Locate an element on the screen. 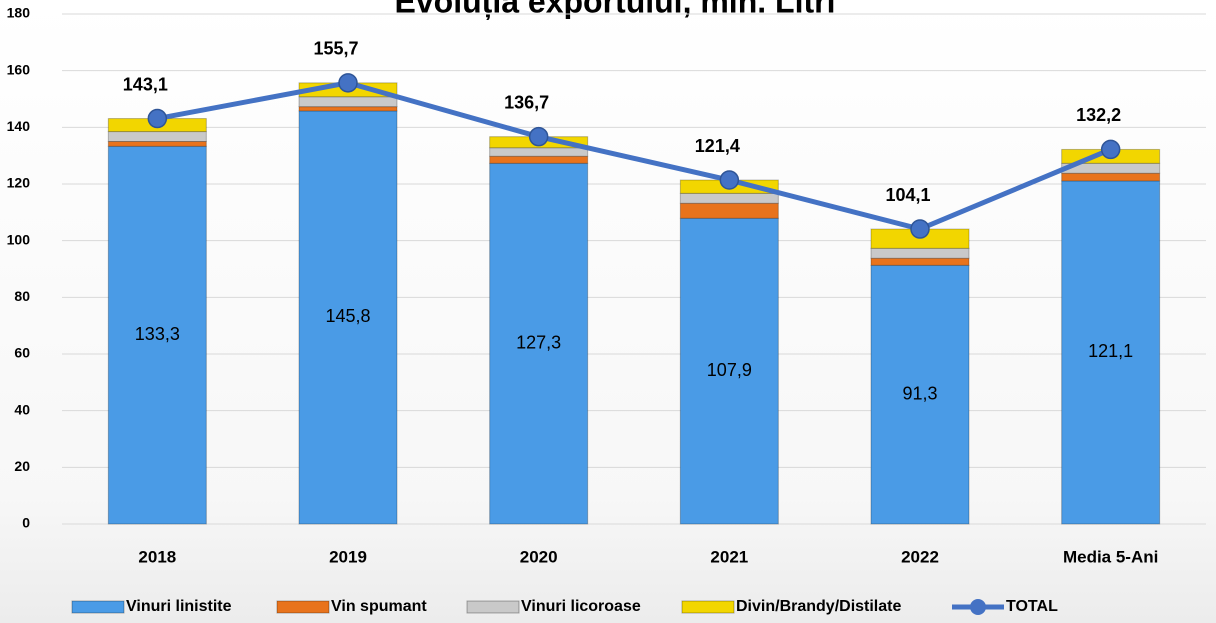 This screenshot has height=623, width=1216. data-label: 145,8 is located at coordinates (347, 316).